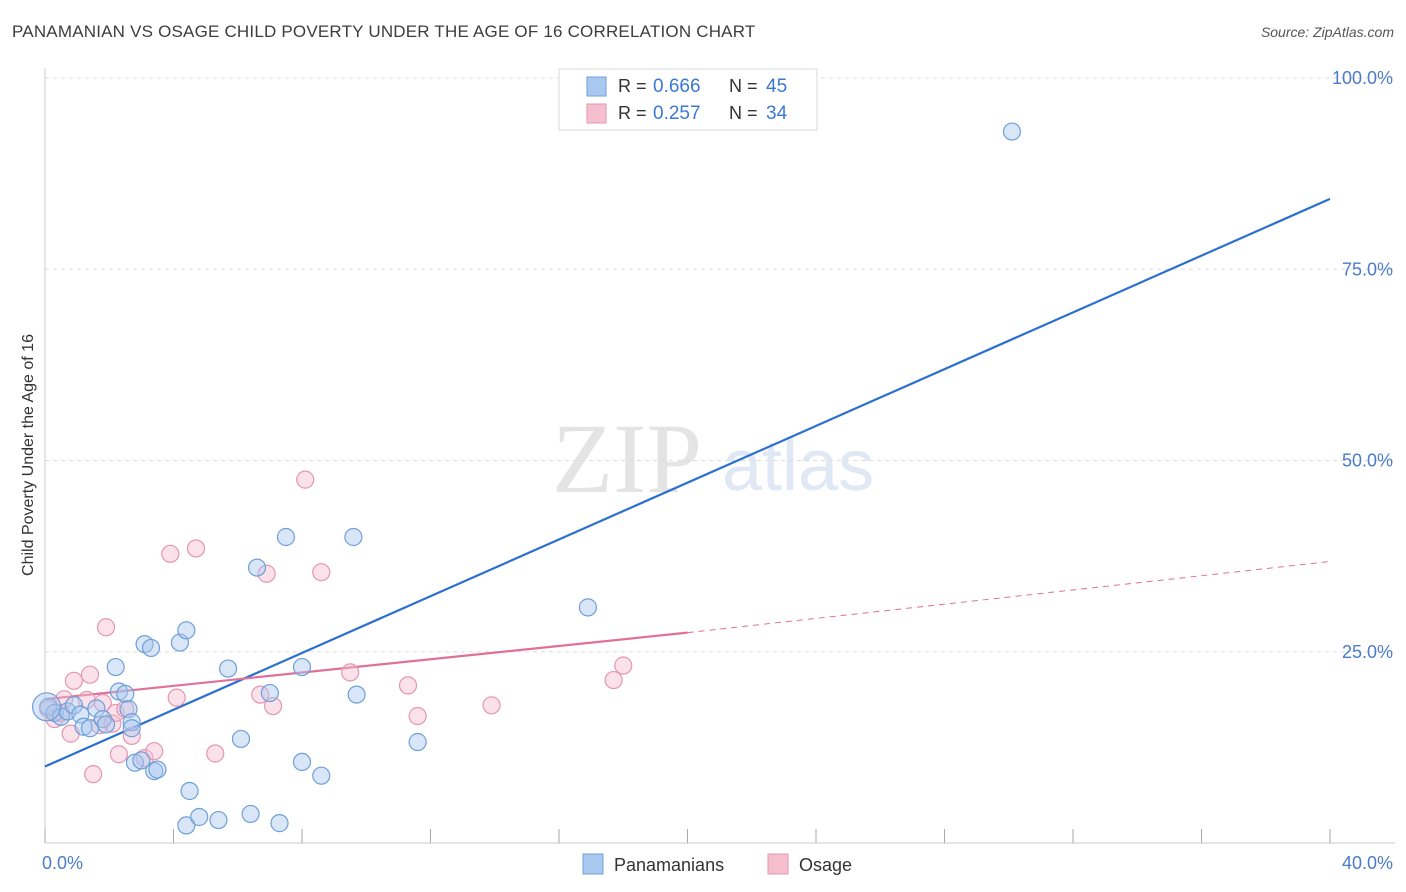 The height and width of the screenshot is (892, 1406). What do you see at coordinates (776, 86) in the screenshot?
I see `legend-n-value: 45` at bounding box center [776, 86].